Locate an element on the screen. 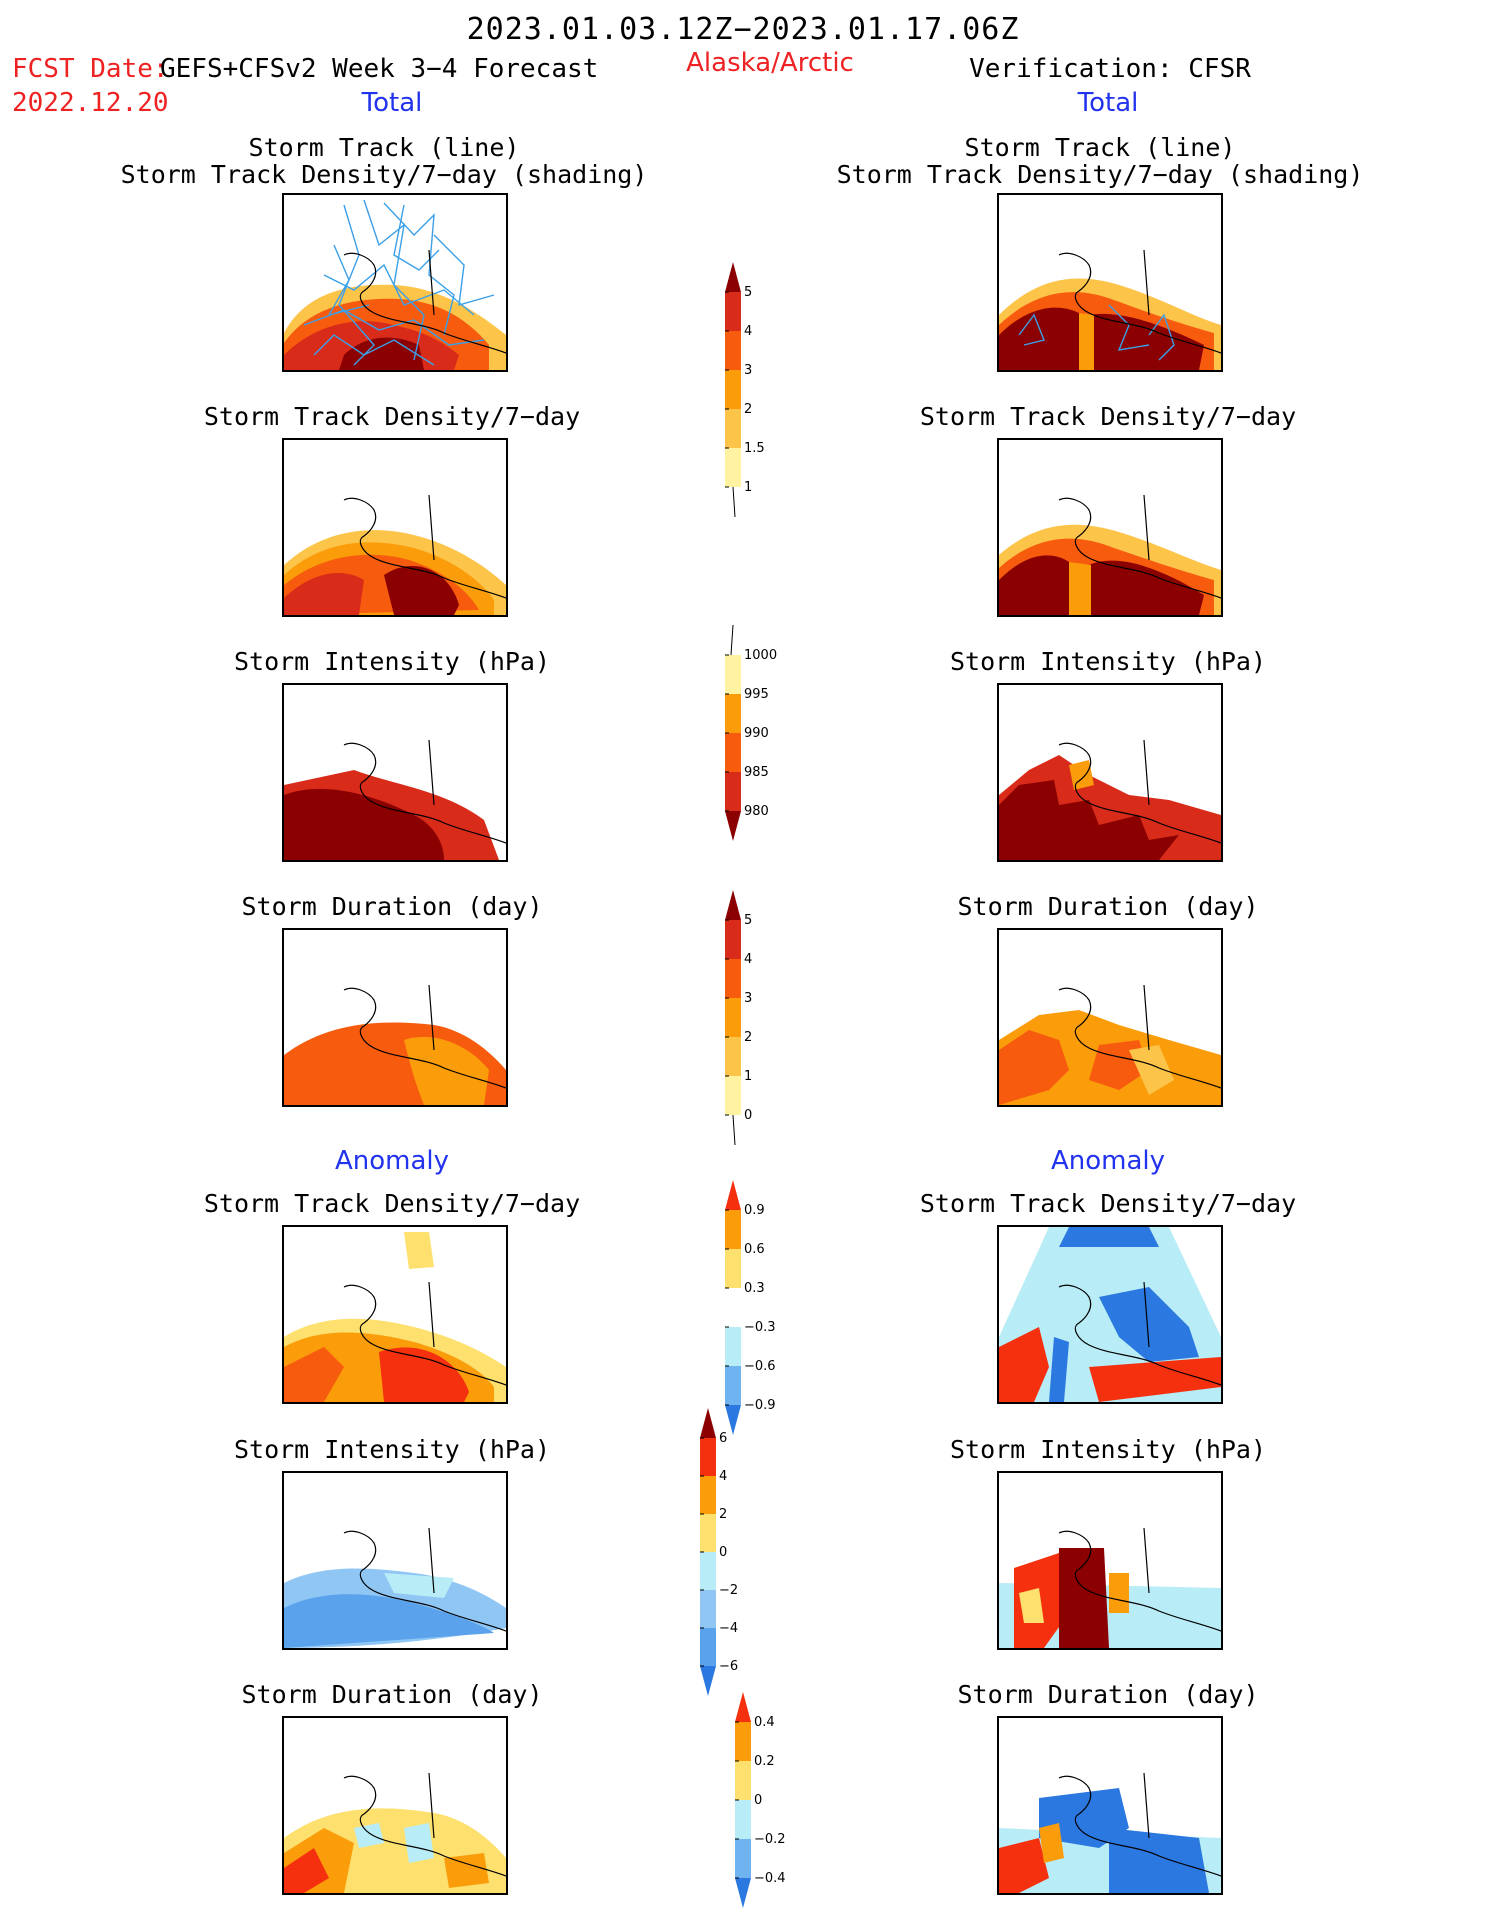 Image resolution: width=1487 pixels, height=1926 pixels. colorbar-label: 6 is located at coordinates (723, 1438).